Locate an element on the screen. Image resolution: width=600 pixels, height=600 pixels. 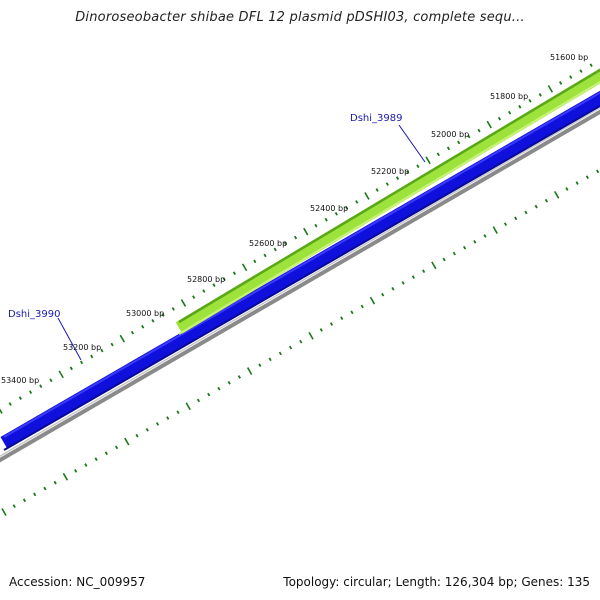
tick-label: 51600 bp is located at coordinates (569, 57).